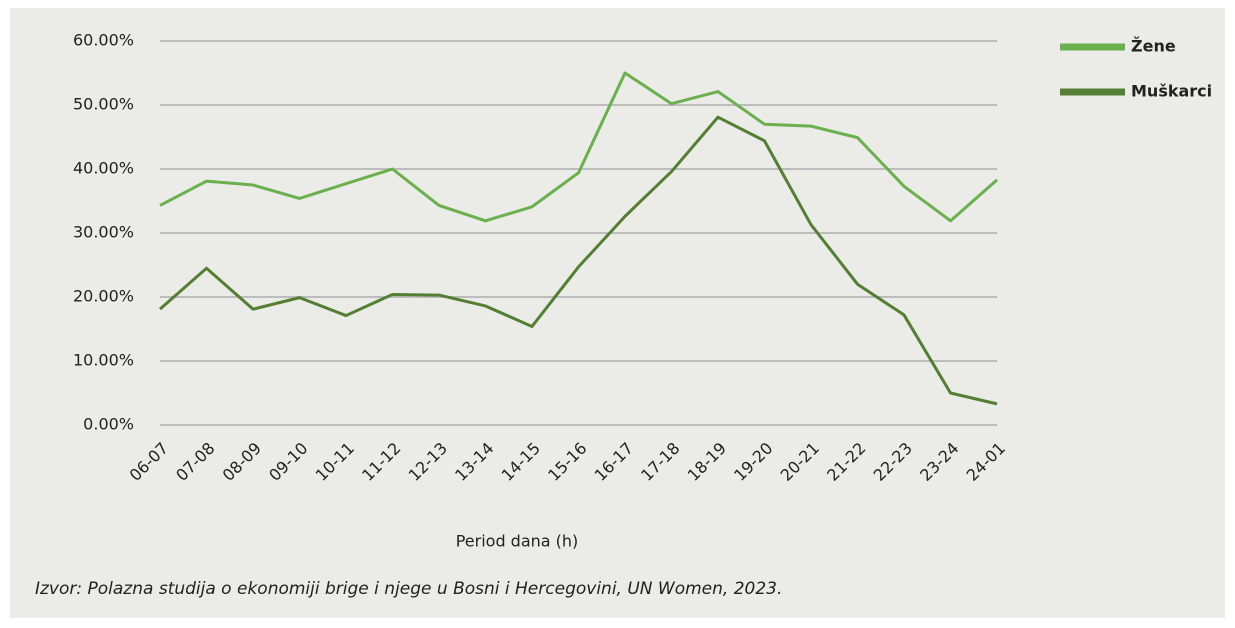 The height and width of the screenshot is (628, 1235). Describe the element at coordinates (103, 232) in the screenshot. I see `y-tick-label: 30.00%` at that location.